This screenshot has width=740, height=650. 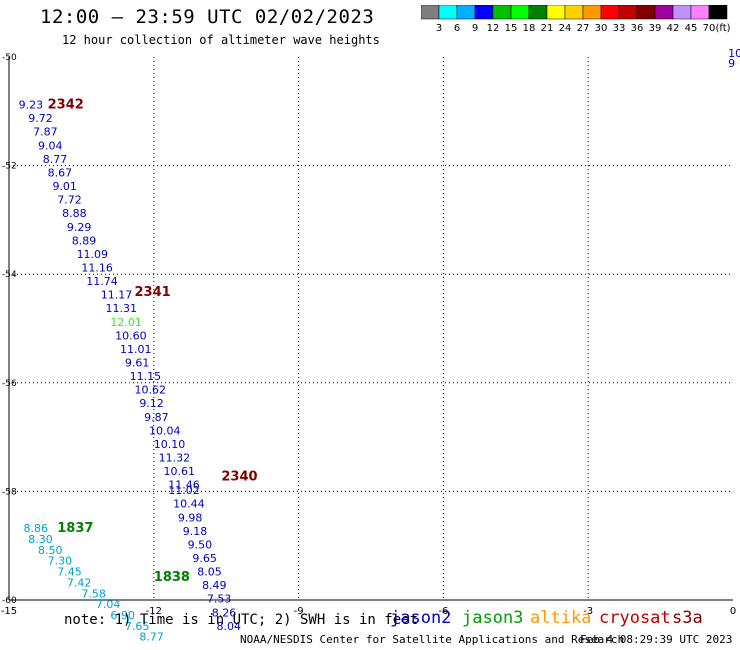 What do you see at coordinates (9, 384) in the screenshot?
I see `y-tick-label: -56` at bounding box center [9, 384].